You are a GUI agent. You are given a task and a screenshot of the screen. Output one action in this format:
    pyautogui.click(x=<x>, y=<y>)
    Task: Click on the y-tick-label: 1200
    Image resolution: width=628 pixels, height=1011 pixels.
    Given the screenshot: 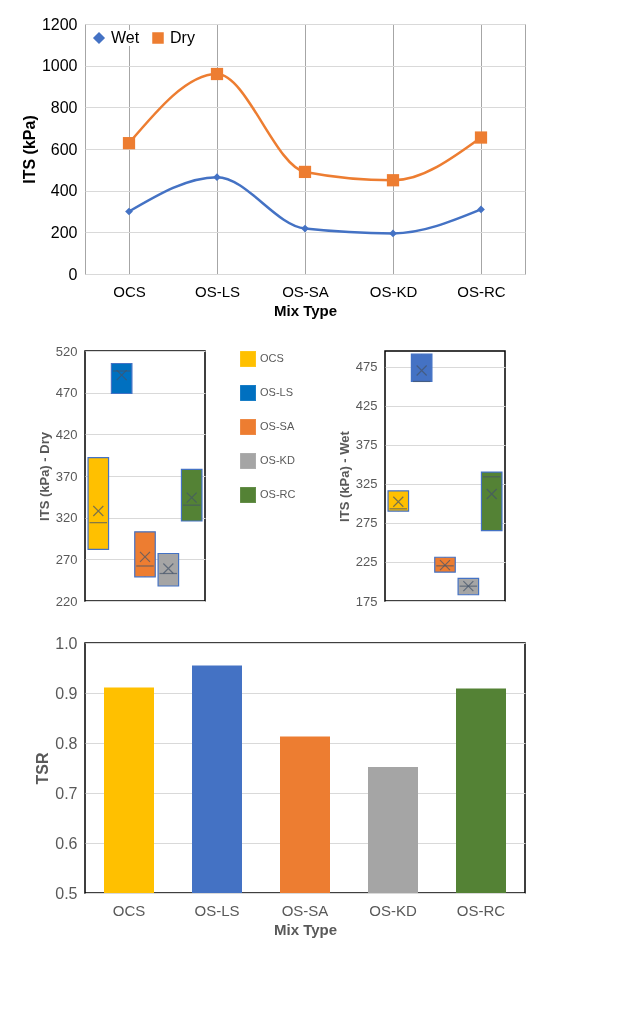 What is the action you would take?
    pyautogui.click(x=59, y=24)
    